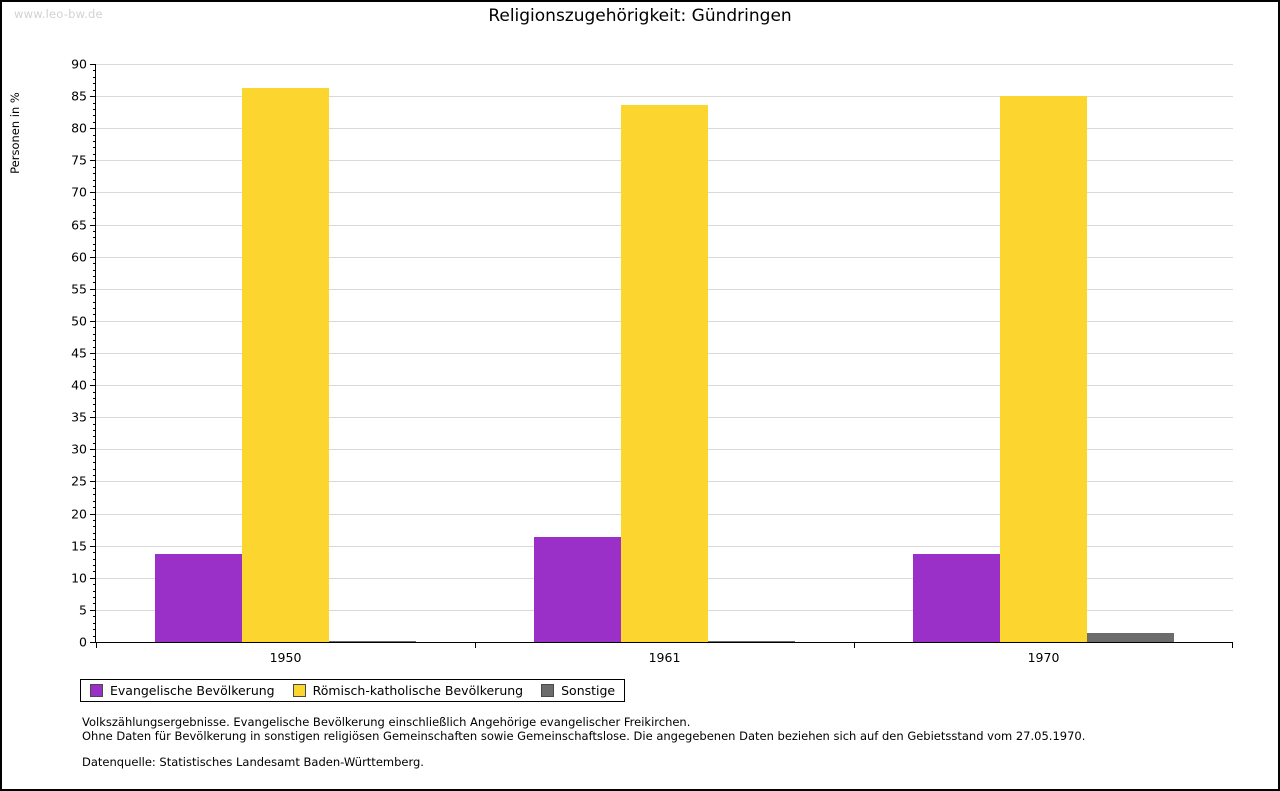  What do you see at coordinates (1043, 657) in the screenshot?
I see `x-axis-label: 1970` at bounding box center [1043, 657].